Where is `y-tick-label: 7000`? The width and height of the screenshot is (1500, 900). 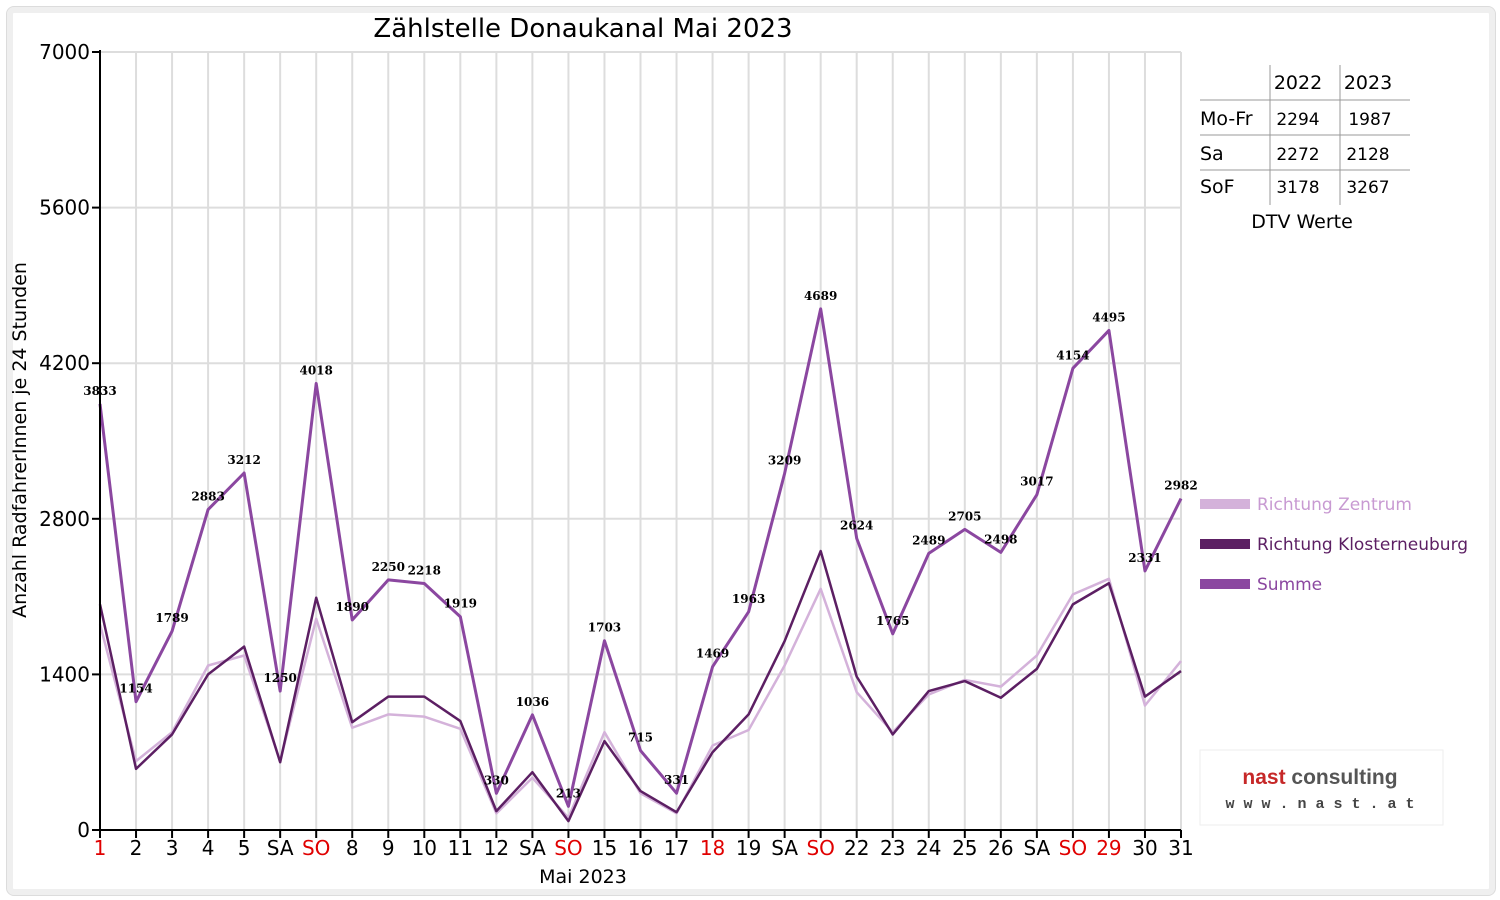
y-tick-label: 7000 is located at coordinates (64, 52).